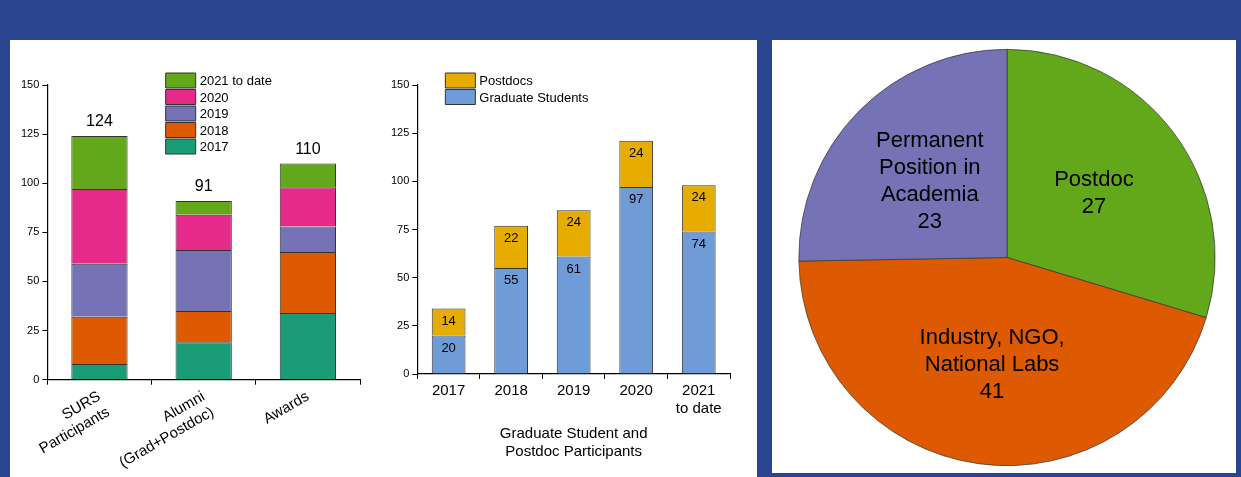  I want to click on slice-label: Postdoc, so click(1094, 178).